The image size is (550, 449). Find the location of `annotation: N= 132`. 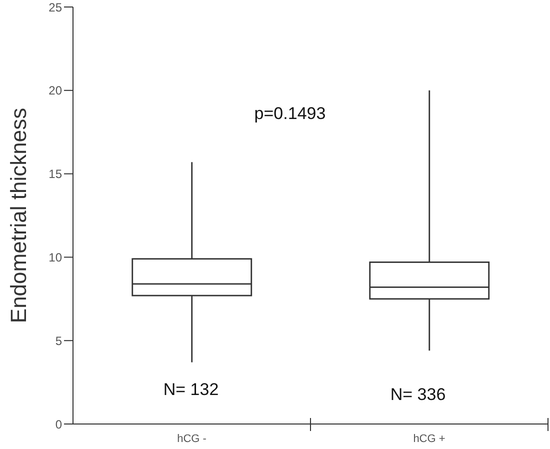

annotation: N= 132 is located at coordinates (191, 390).